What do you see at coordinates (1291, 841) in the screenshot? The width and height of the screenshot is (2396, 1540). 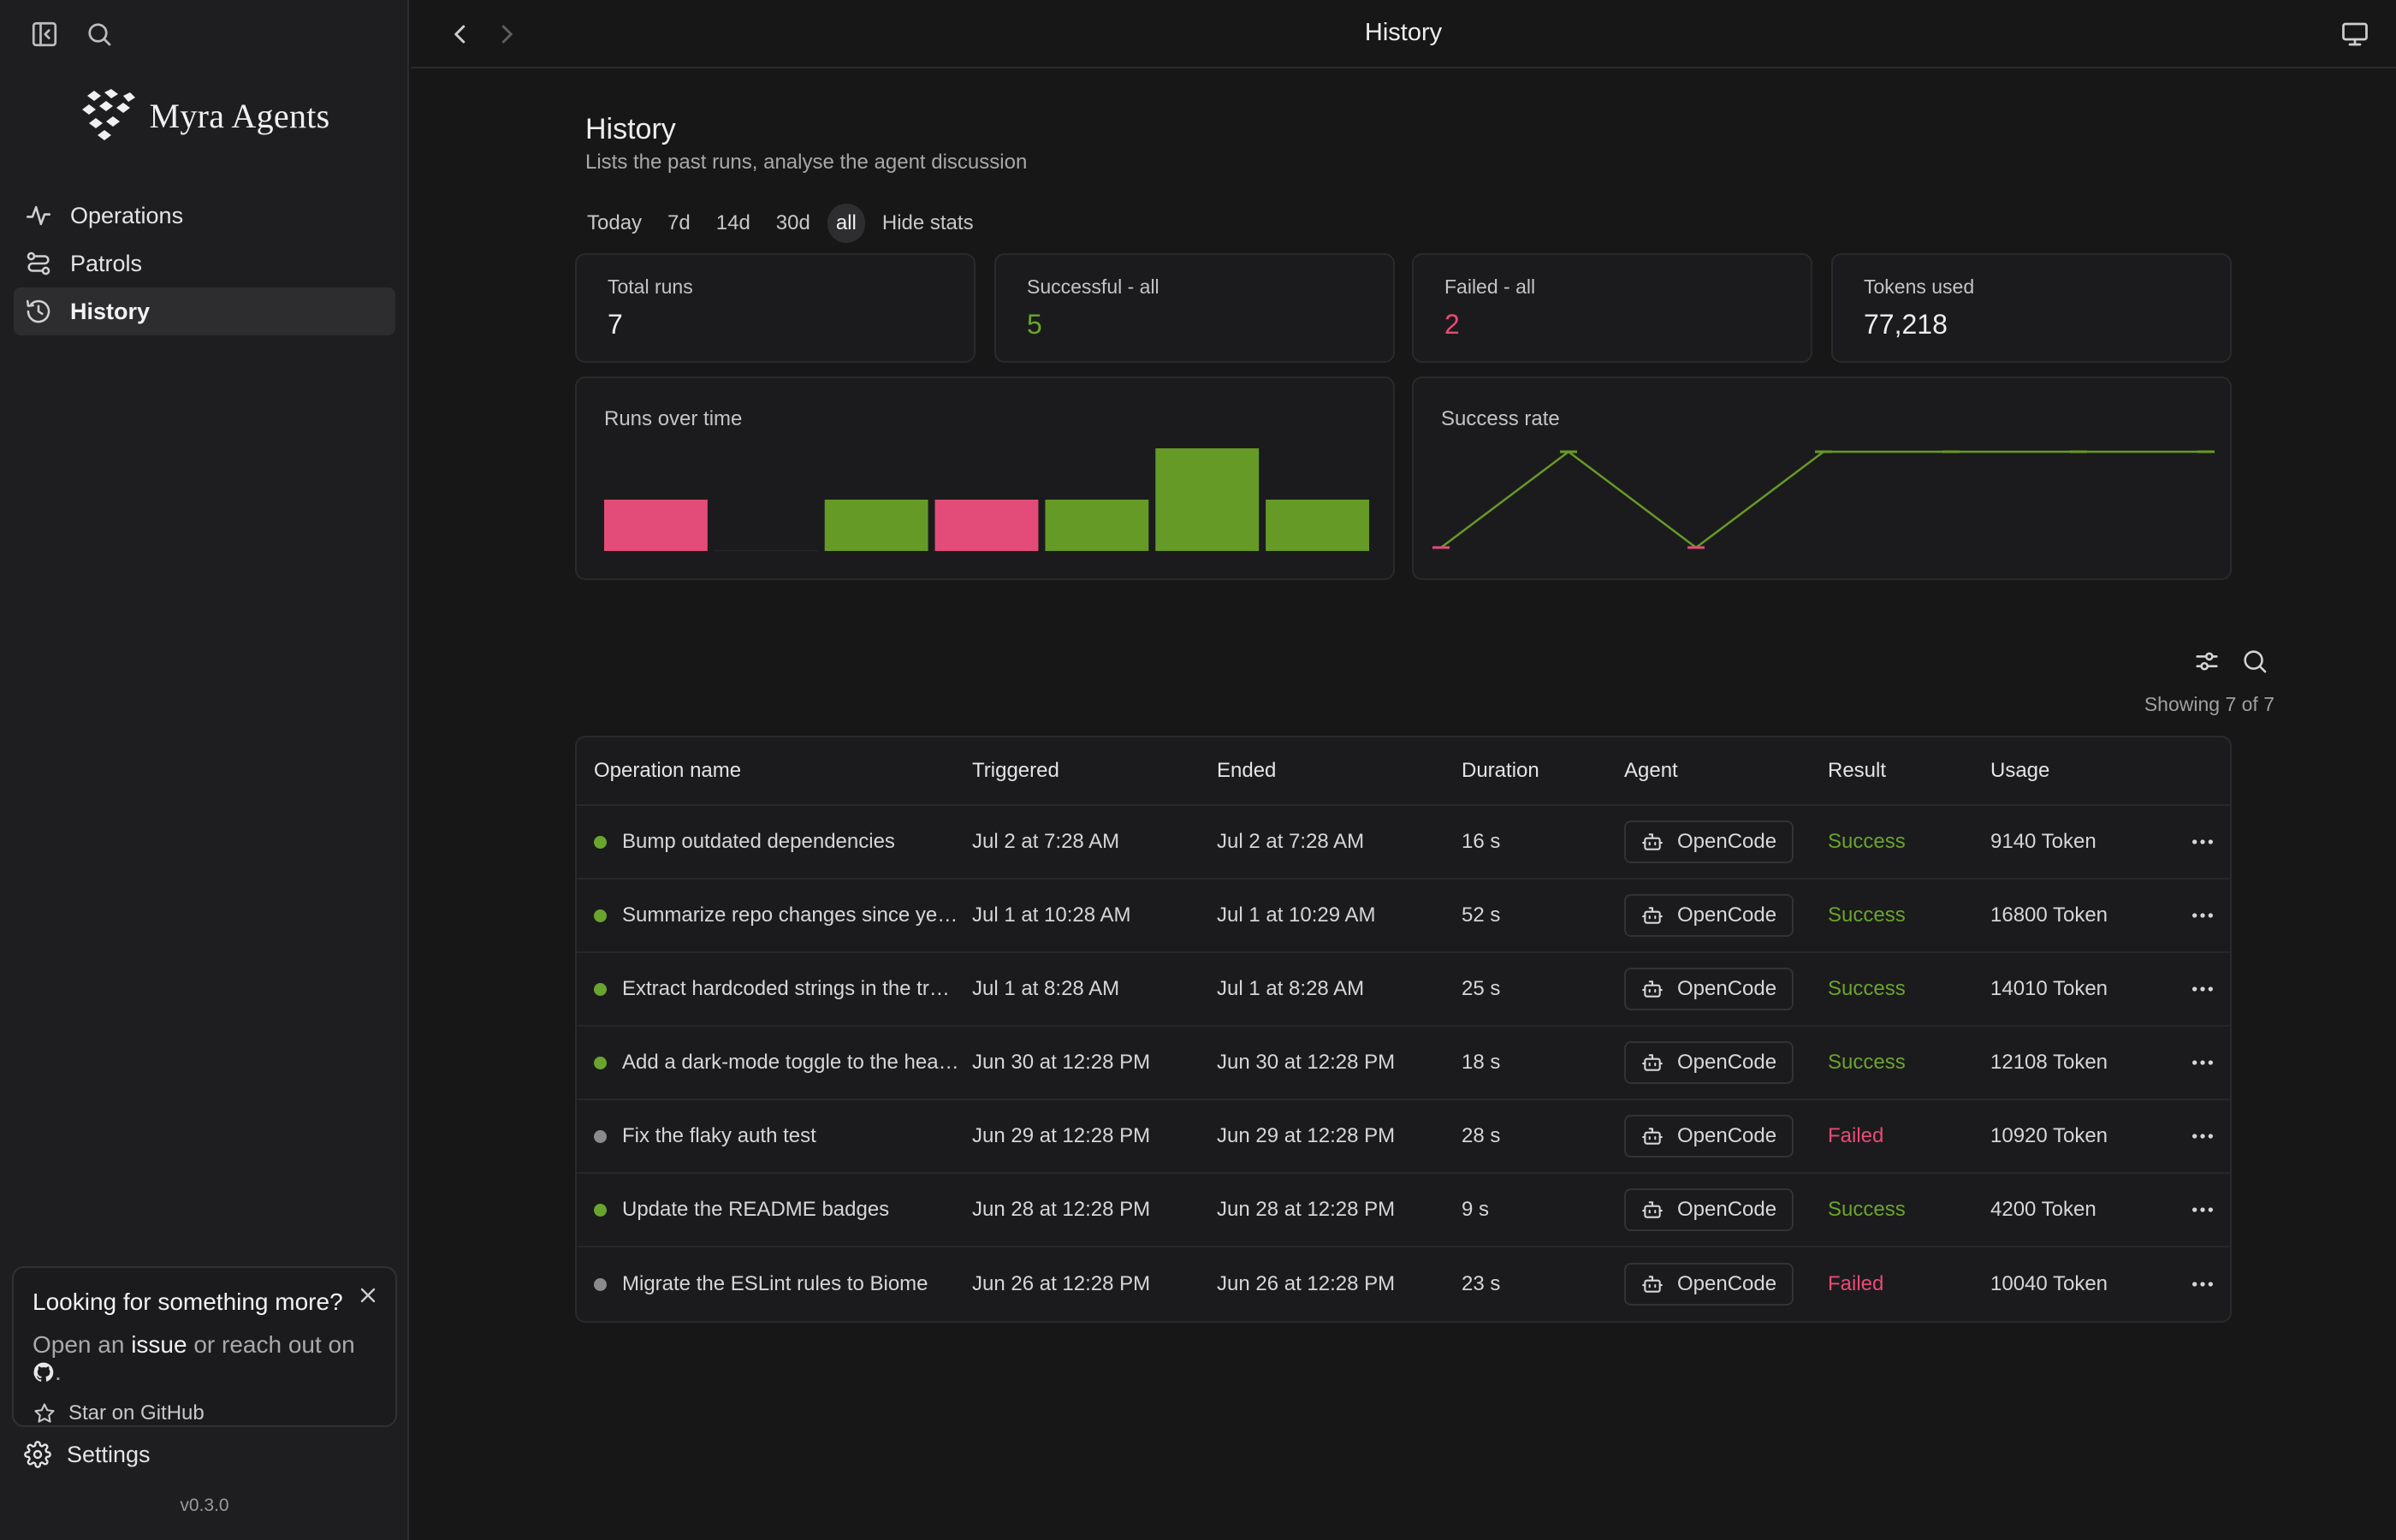 I see `ended-cell: Jul 2 at 7:28 AM` at bounding box center [1291, 841].